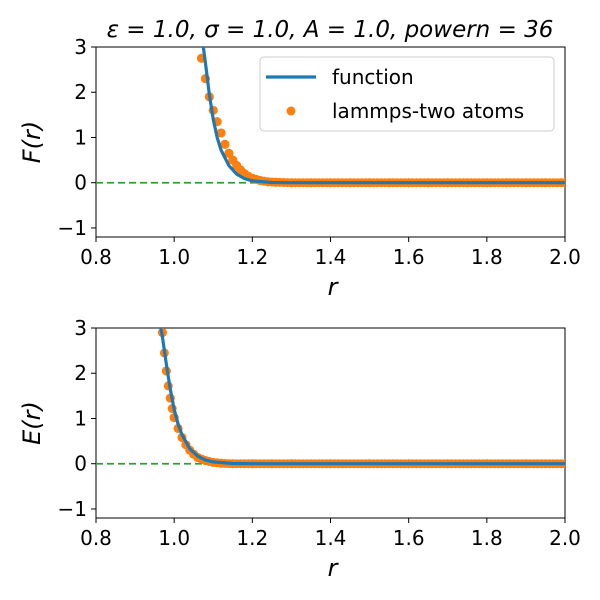  I want to click on force-x-tick-label: 1.2, so click(252, 257).